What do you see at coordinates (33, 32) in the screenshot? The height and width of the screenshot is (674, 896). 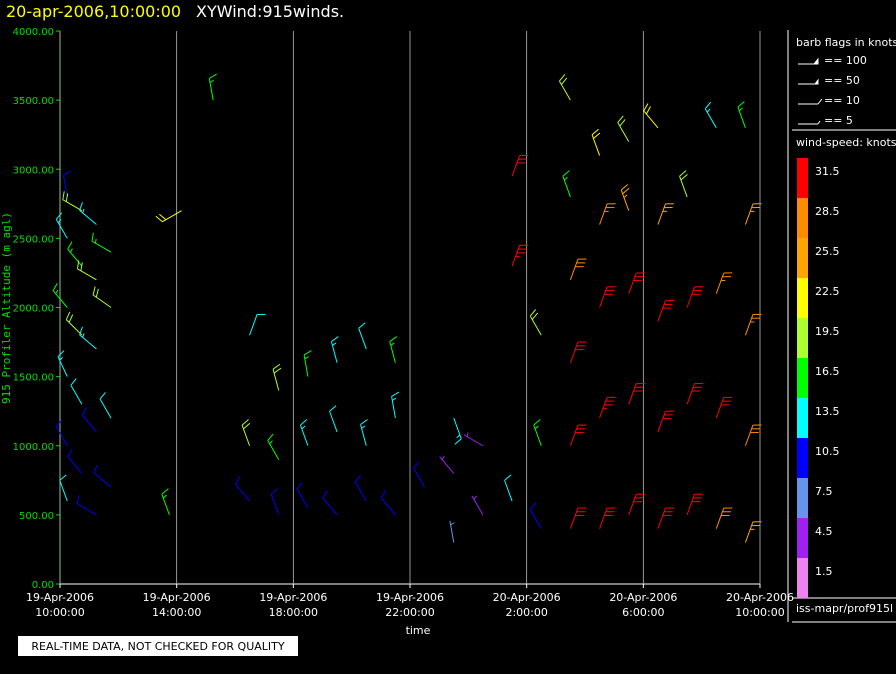 I see `y-tick-label: 4000.00` at bounding box center [33, 32].